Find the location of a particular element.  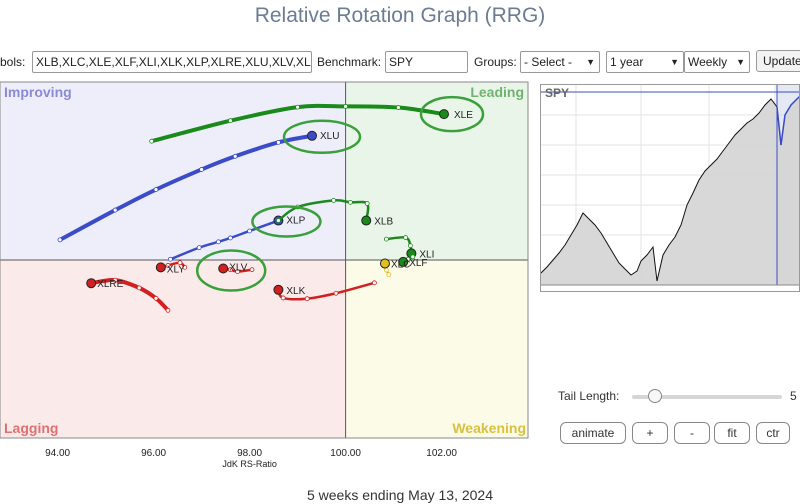

improving-label: Improving is located at coordinates (38, 92).